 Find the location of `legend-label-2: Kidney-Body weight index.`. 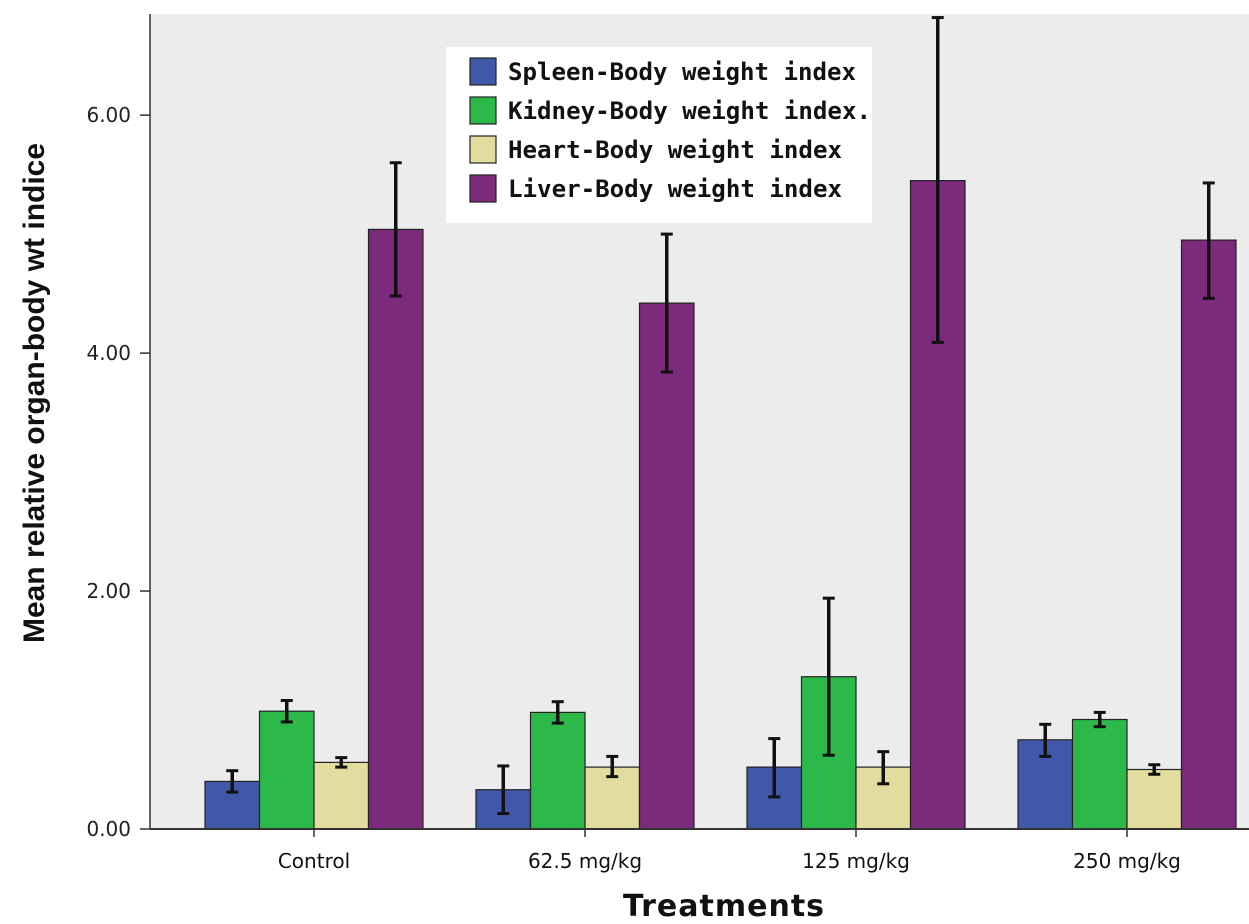

legend-label-2: Kidney-Body weight index. is located at coordinates (689, 111).